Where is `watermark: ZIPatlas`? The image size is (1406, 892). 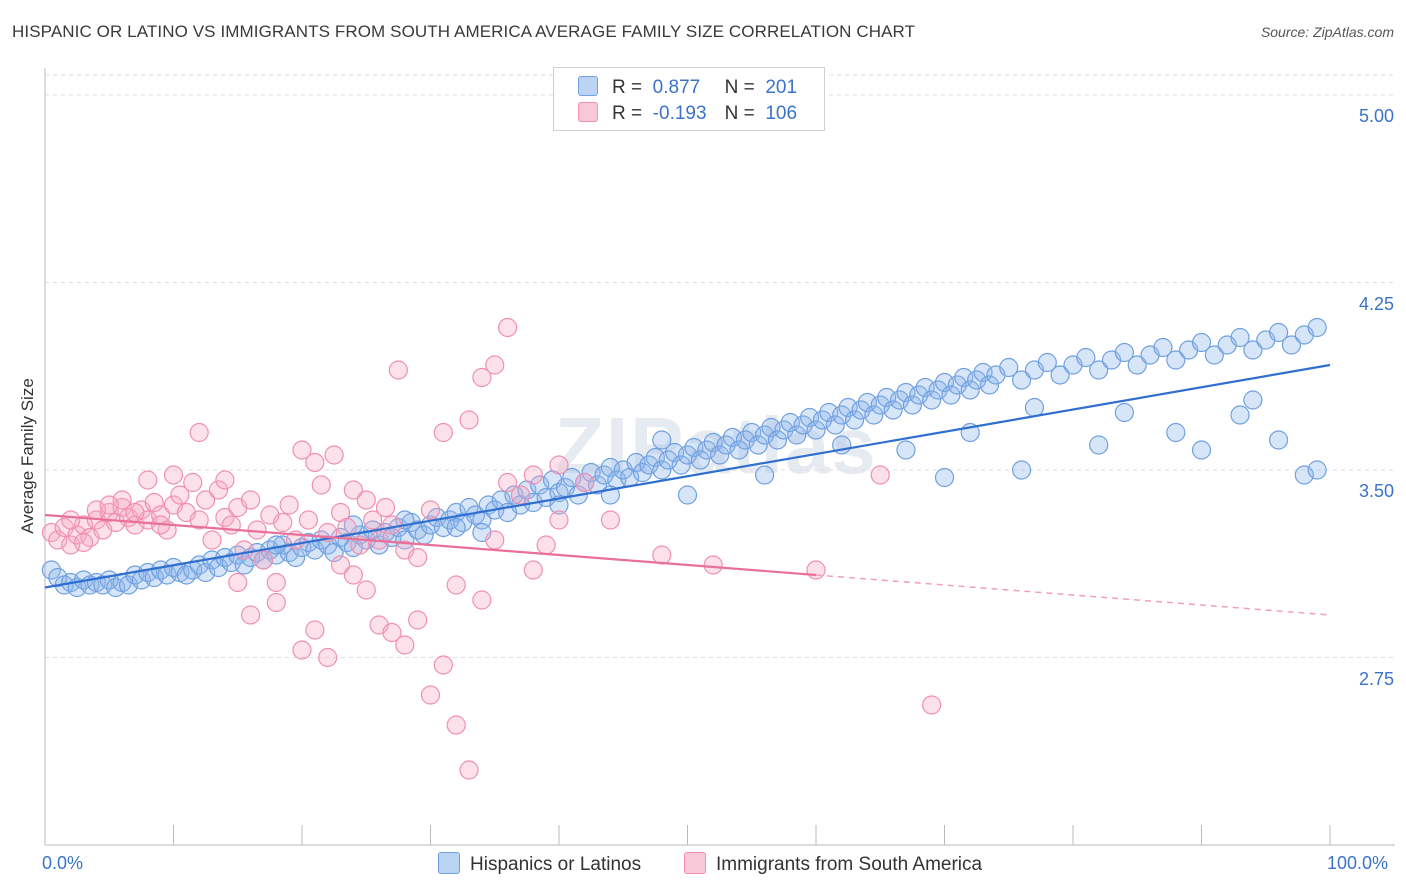
watermark: ZIPatlas is located at coordinates (716, 446).